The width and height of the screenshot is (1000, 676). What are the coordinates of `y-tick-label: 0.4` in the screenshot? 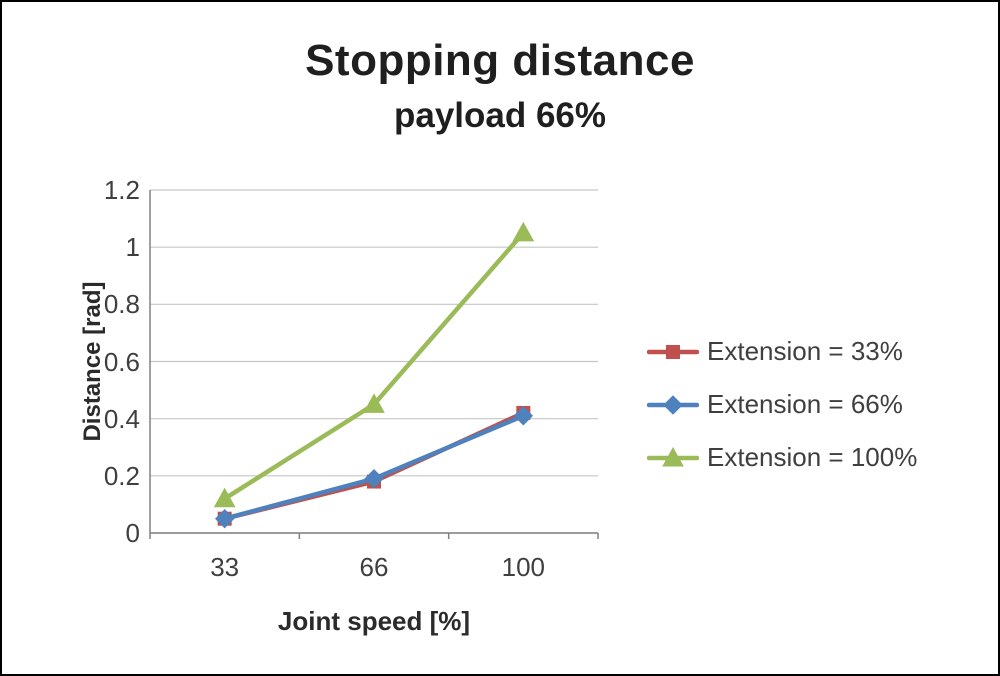 It's located at (121, 418).